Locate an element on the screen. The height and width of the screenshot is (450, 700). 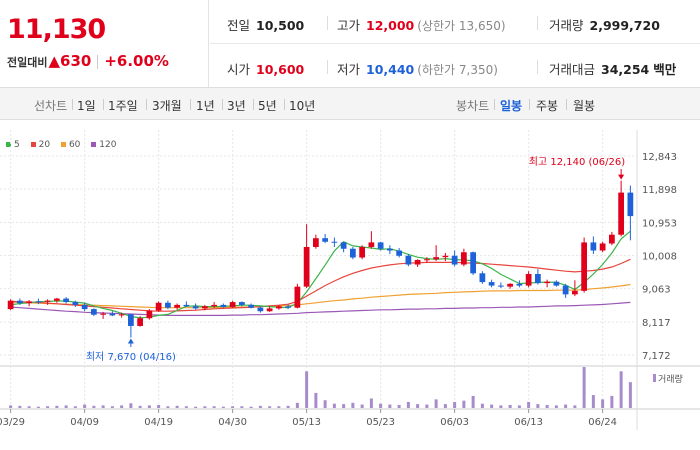
x-tick-label: 04/30 is located at coordinates (232, 422).